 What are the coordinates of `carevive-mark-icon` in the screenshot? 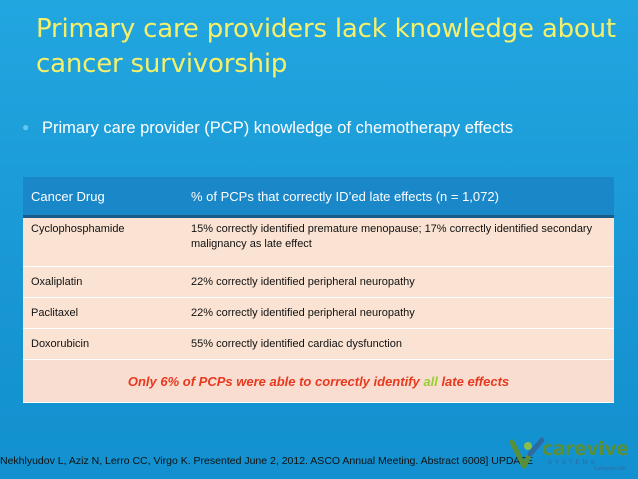 It's located at (527, 453).